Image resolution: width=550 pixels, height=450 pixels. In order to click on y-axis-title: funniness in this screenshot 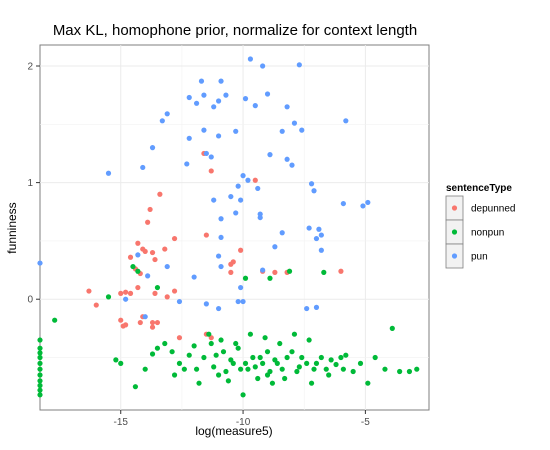, I will do `click(12, 227)`.